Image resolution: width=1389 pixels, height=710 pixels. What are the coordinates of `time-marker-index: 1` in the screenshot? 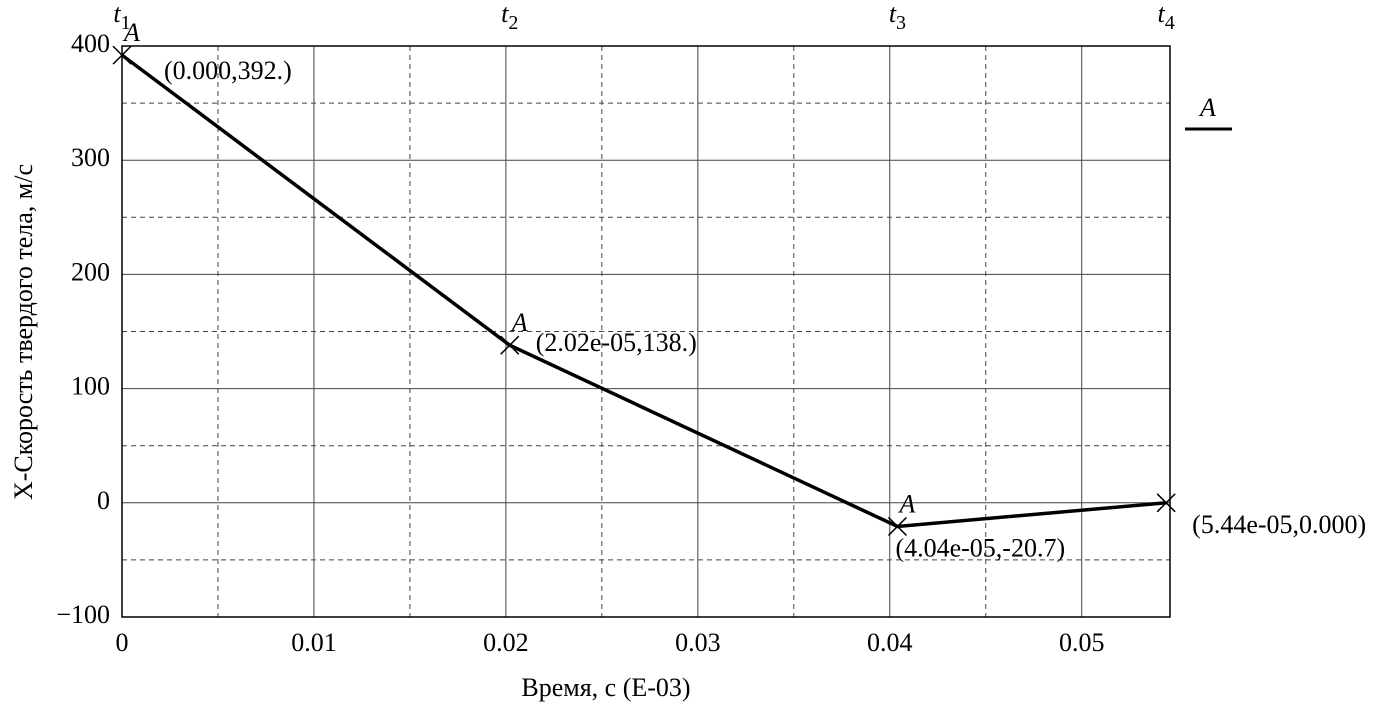 It's located at (126, 23).